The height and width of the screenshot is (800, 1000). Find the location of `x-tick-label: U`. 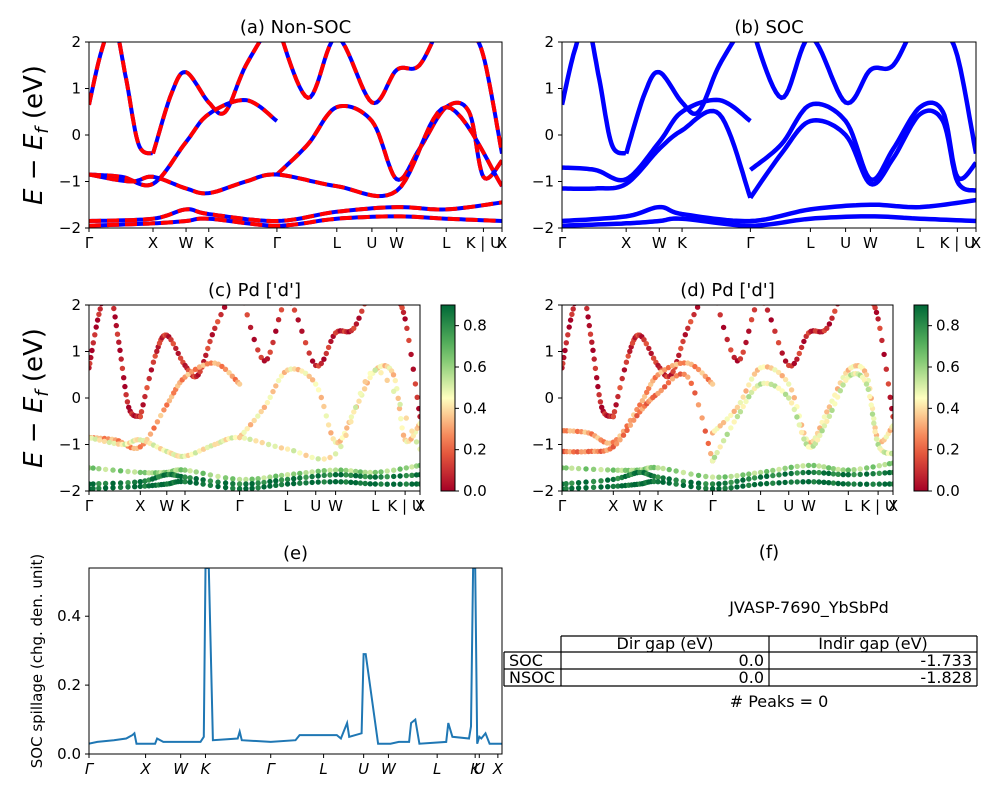

x-tick-label: U is located at coordinates (371, 243).